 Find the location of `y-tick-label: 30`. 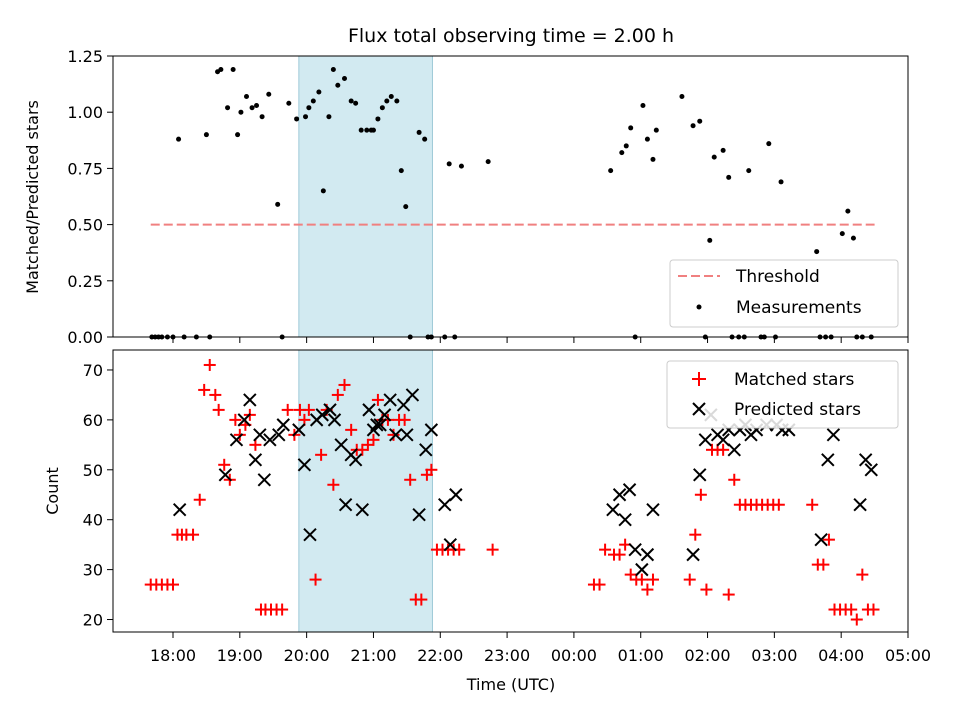

y-tick-label: 30 is located at coordinates (93, 570).